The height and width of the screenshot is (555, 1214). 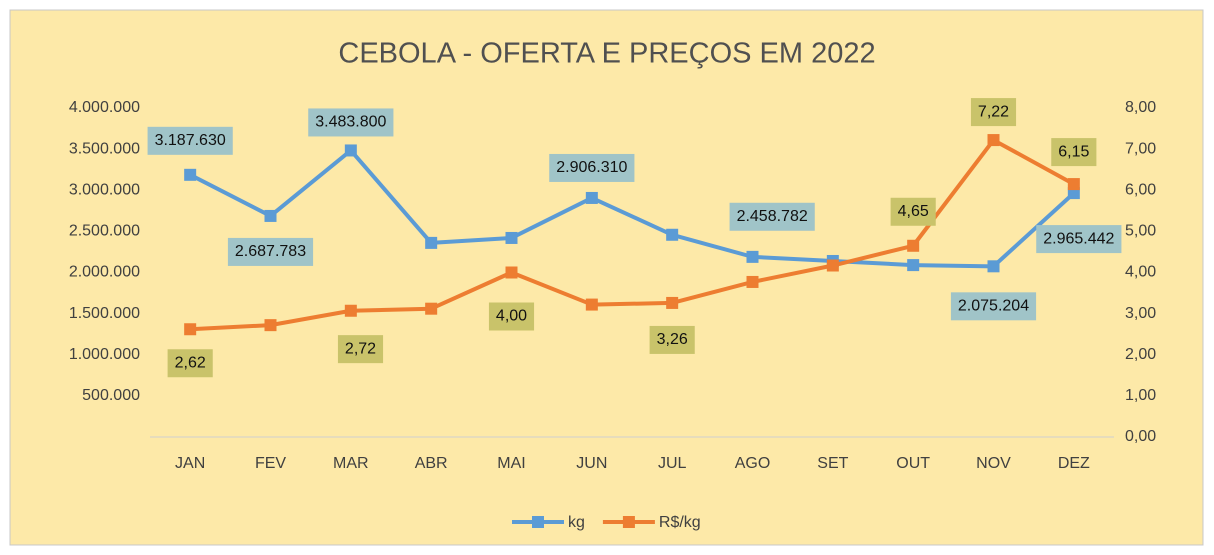 I want to click on y-tick-label: 3.500.000, so click(x=104, y=148).